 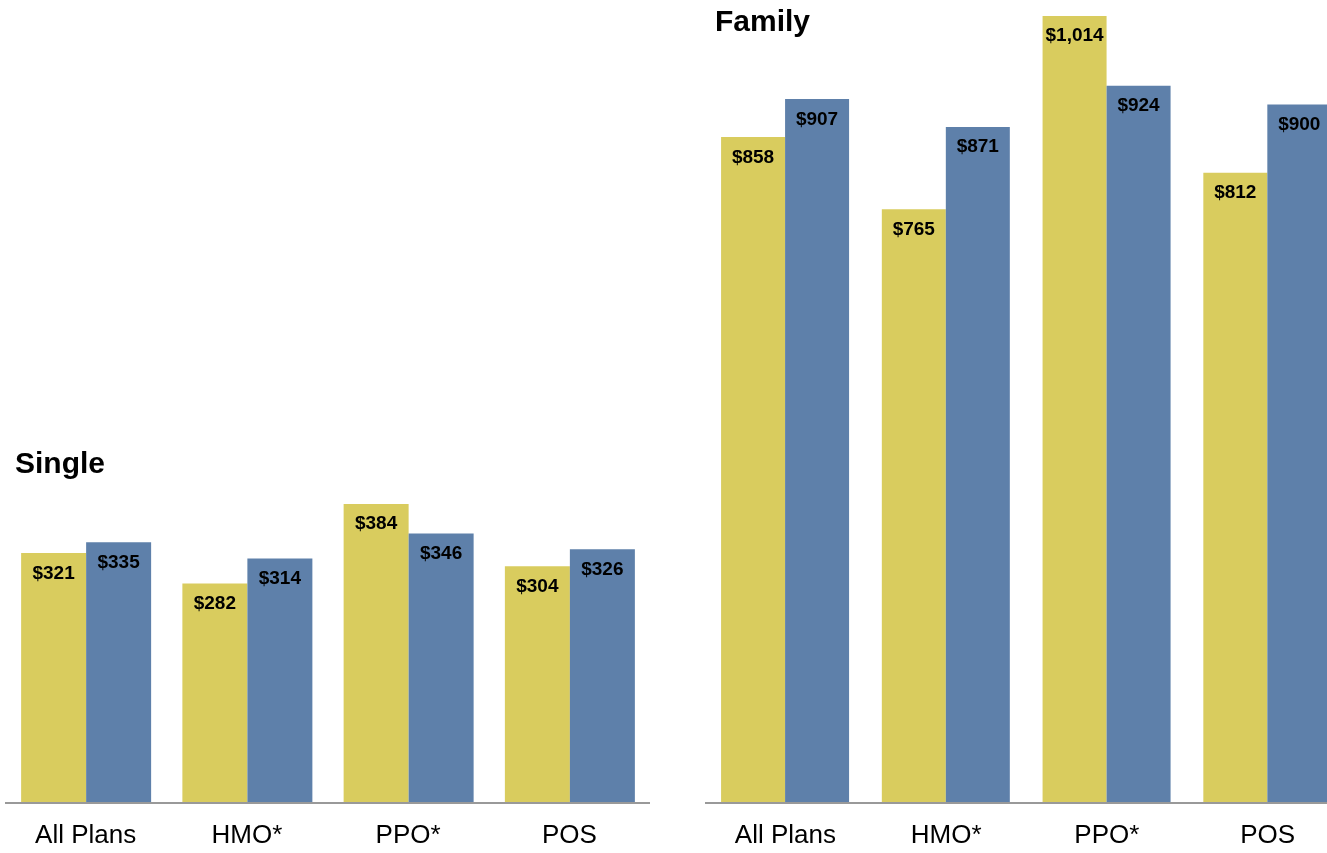 I want to click on data-label: $304, so click(x=537, y=585).